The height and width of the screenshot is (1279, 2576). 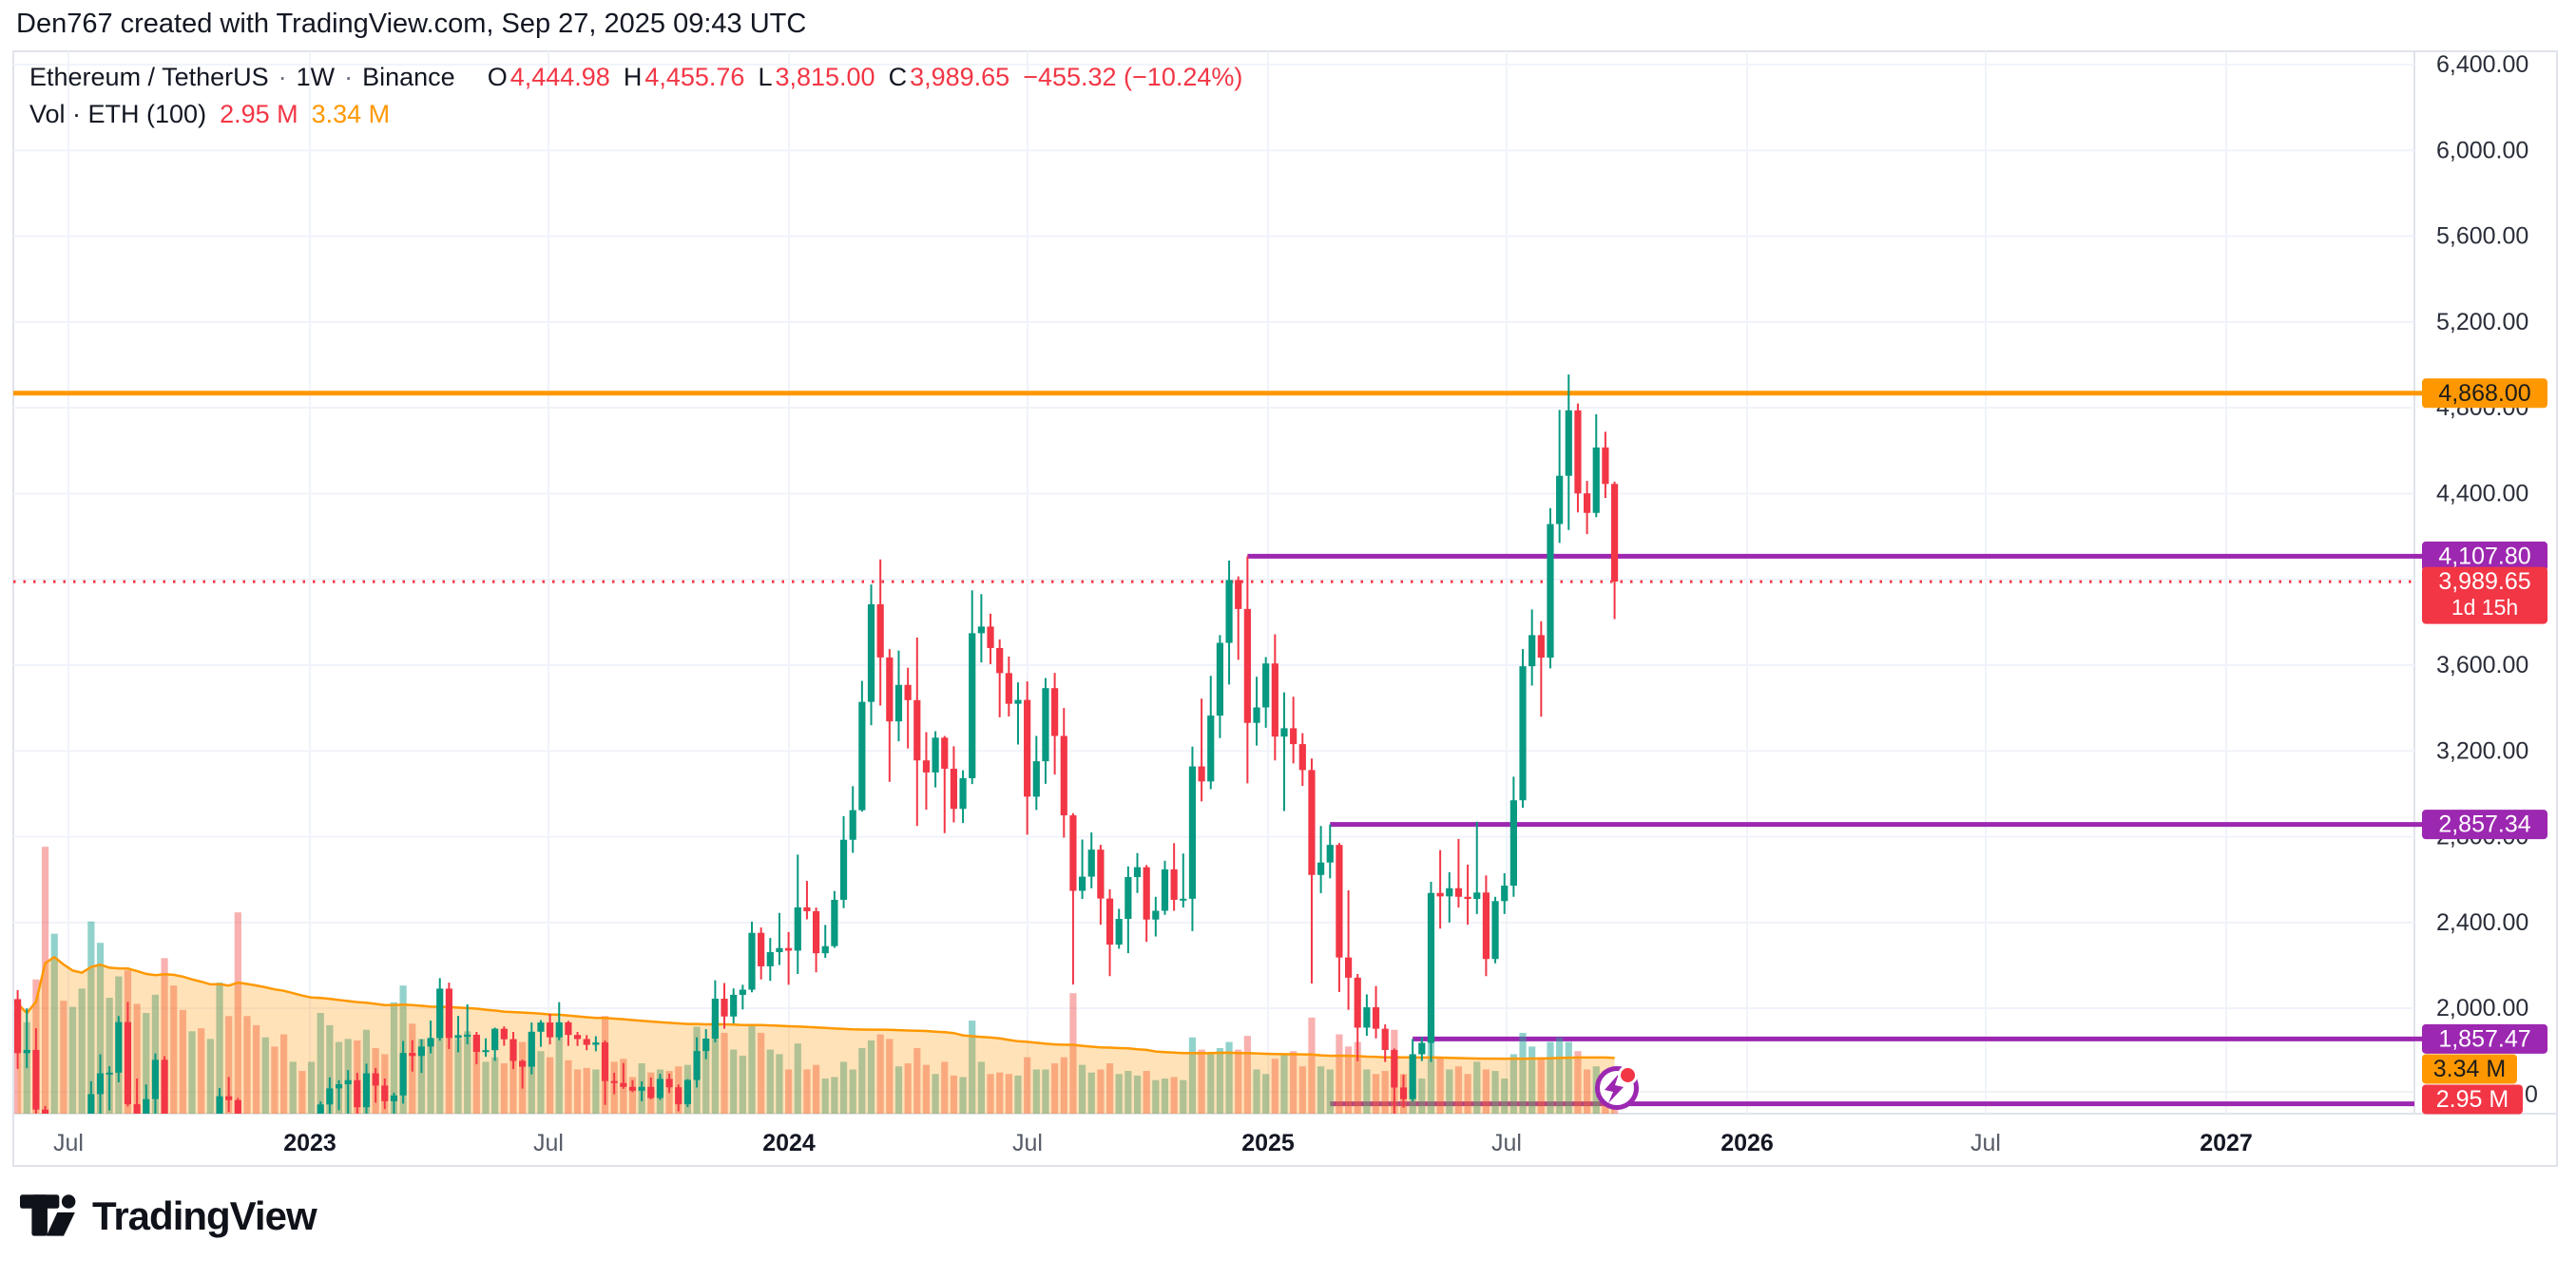 What do you see at coordinates (816, 1035) in the screenshot?
I see `volume-ma-area` at bounding box center [816, 1035].